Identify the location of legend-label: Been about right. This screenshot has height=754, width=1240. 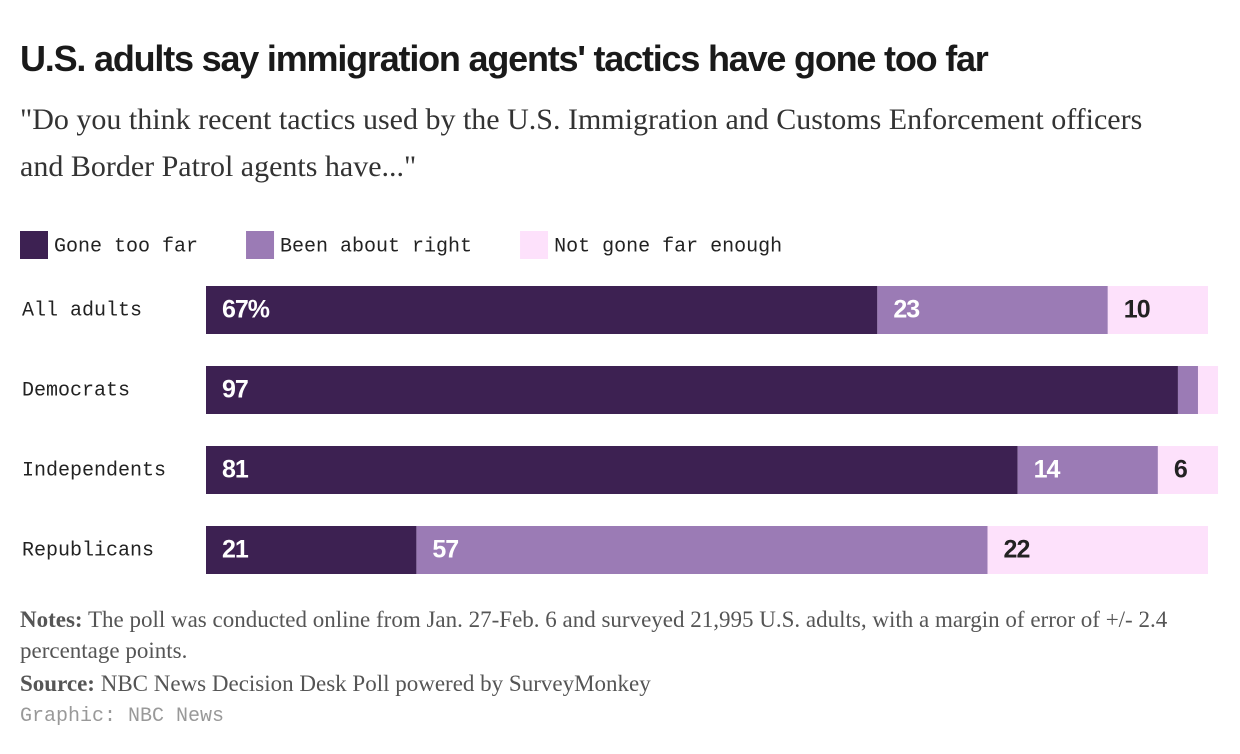
(376, 246).